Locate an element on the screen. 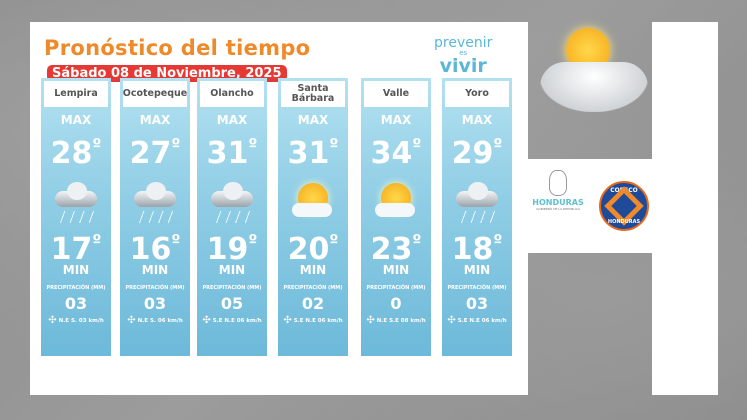  honduras-subtext: GOBIERNO DE LA REPÚBLICA is located at coordinates (558, 209).